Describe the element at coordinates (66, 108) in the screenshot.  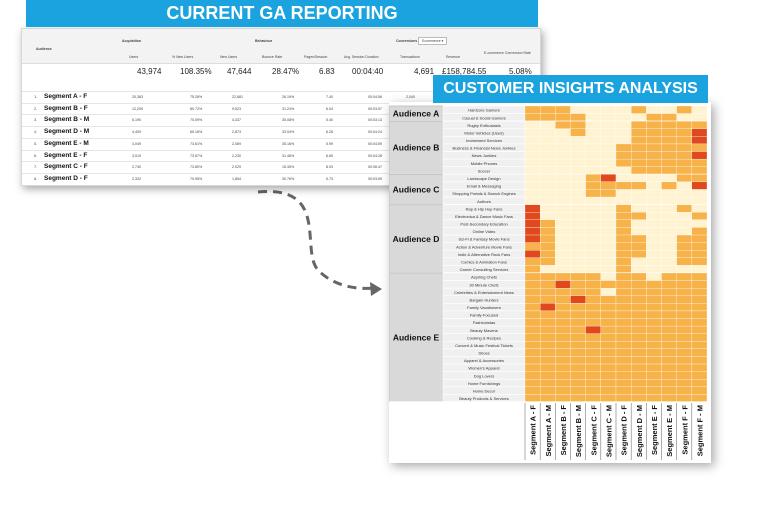
I see `row-segment-name: Segment B - F` at that location.